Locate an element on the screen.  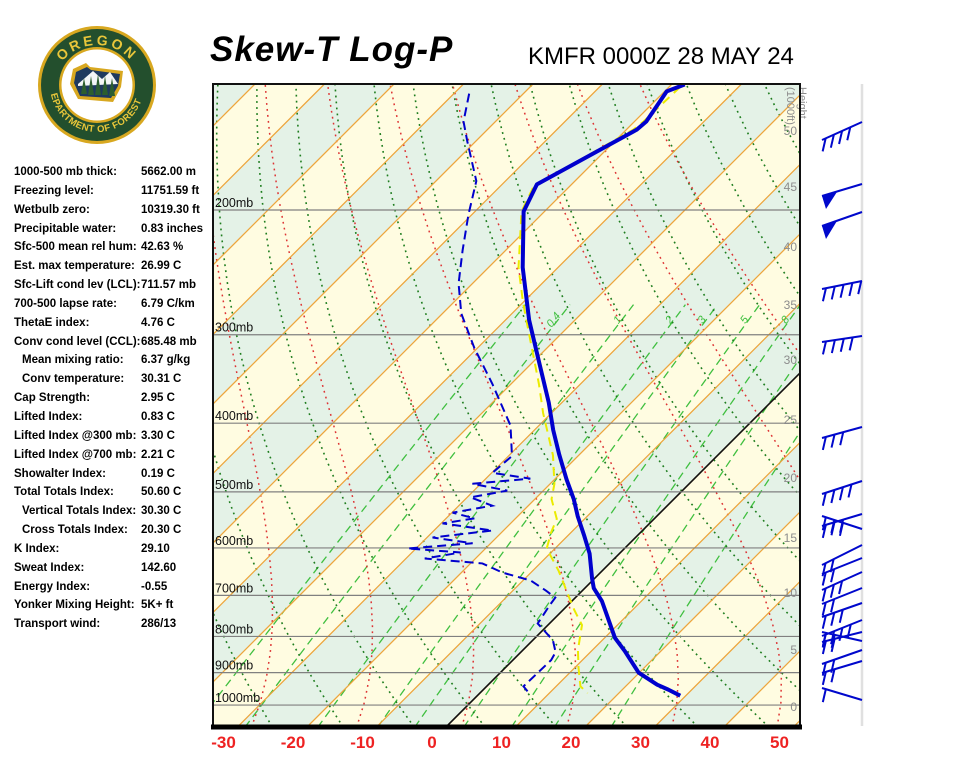
stat-row: Yonker Mixing Height: 5K+ ft is located at coordinates (119, 608).